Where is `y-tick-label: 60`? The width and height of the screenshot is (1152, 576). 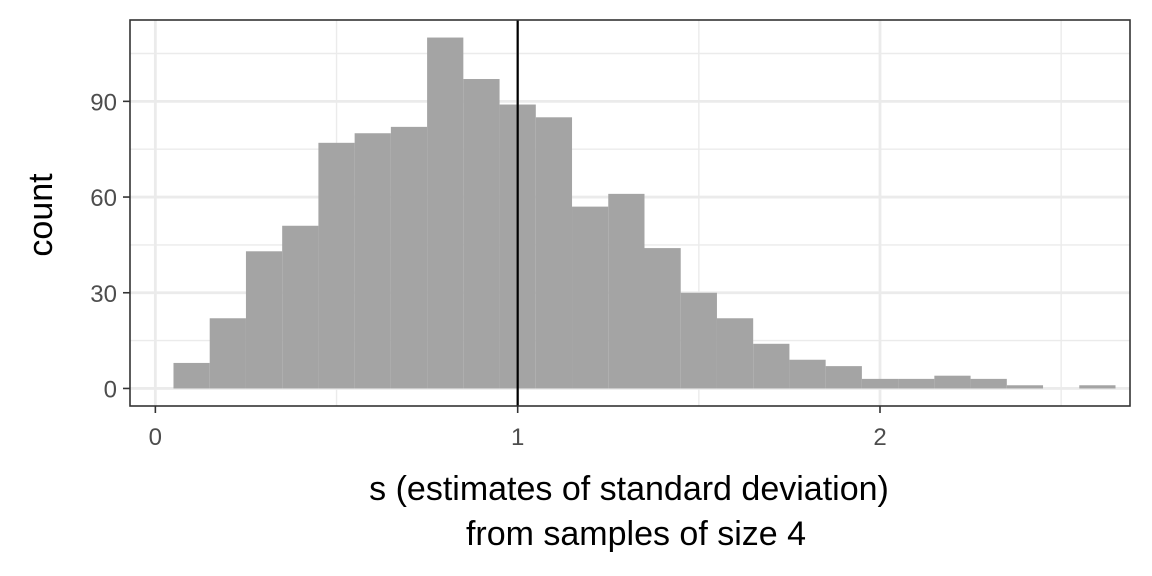
y-tick-label: 60 is located at coordinates (103, 198).